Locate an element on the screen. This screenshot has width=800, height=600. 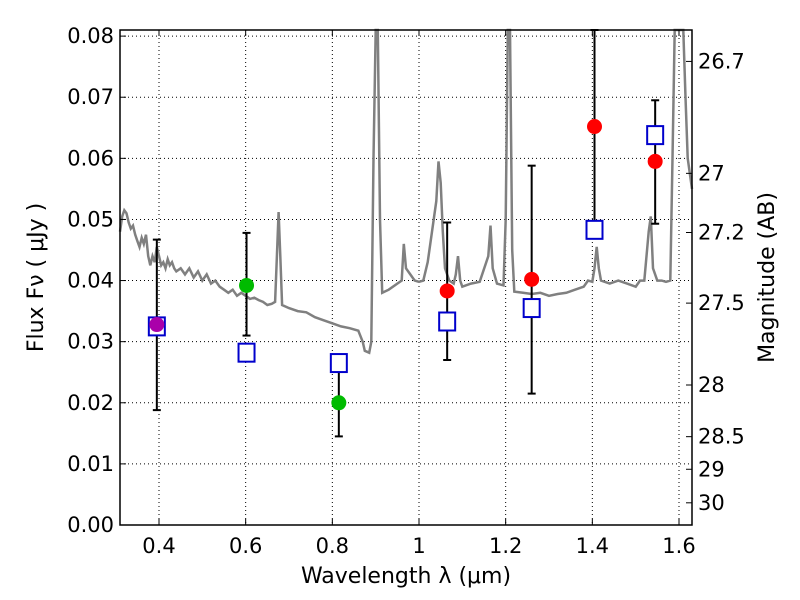
y2-tick-label: 27 is located at coordinates (711, 173).